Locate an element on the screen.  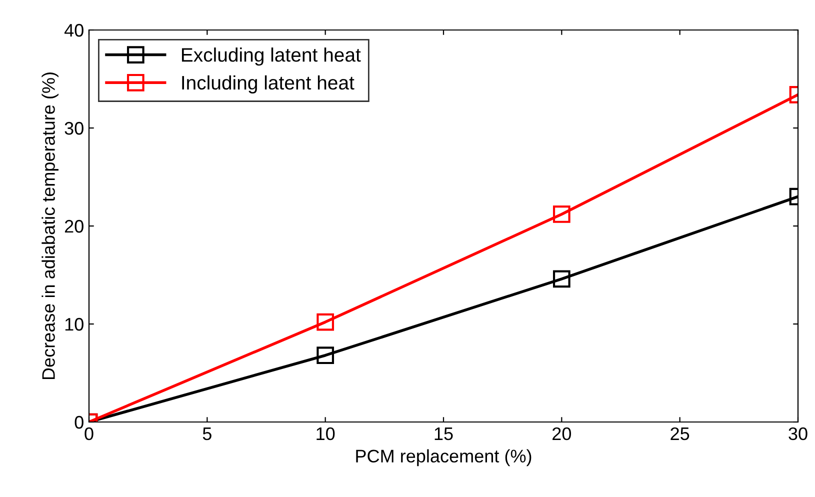
x-tick-label: 0 is located at coordinates (89, 433).